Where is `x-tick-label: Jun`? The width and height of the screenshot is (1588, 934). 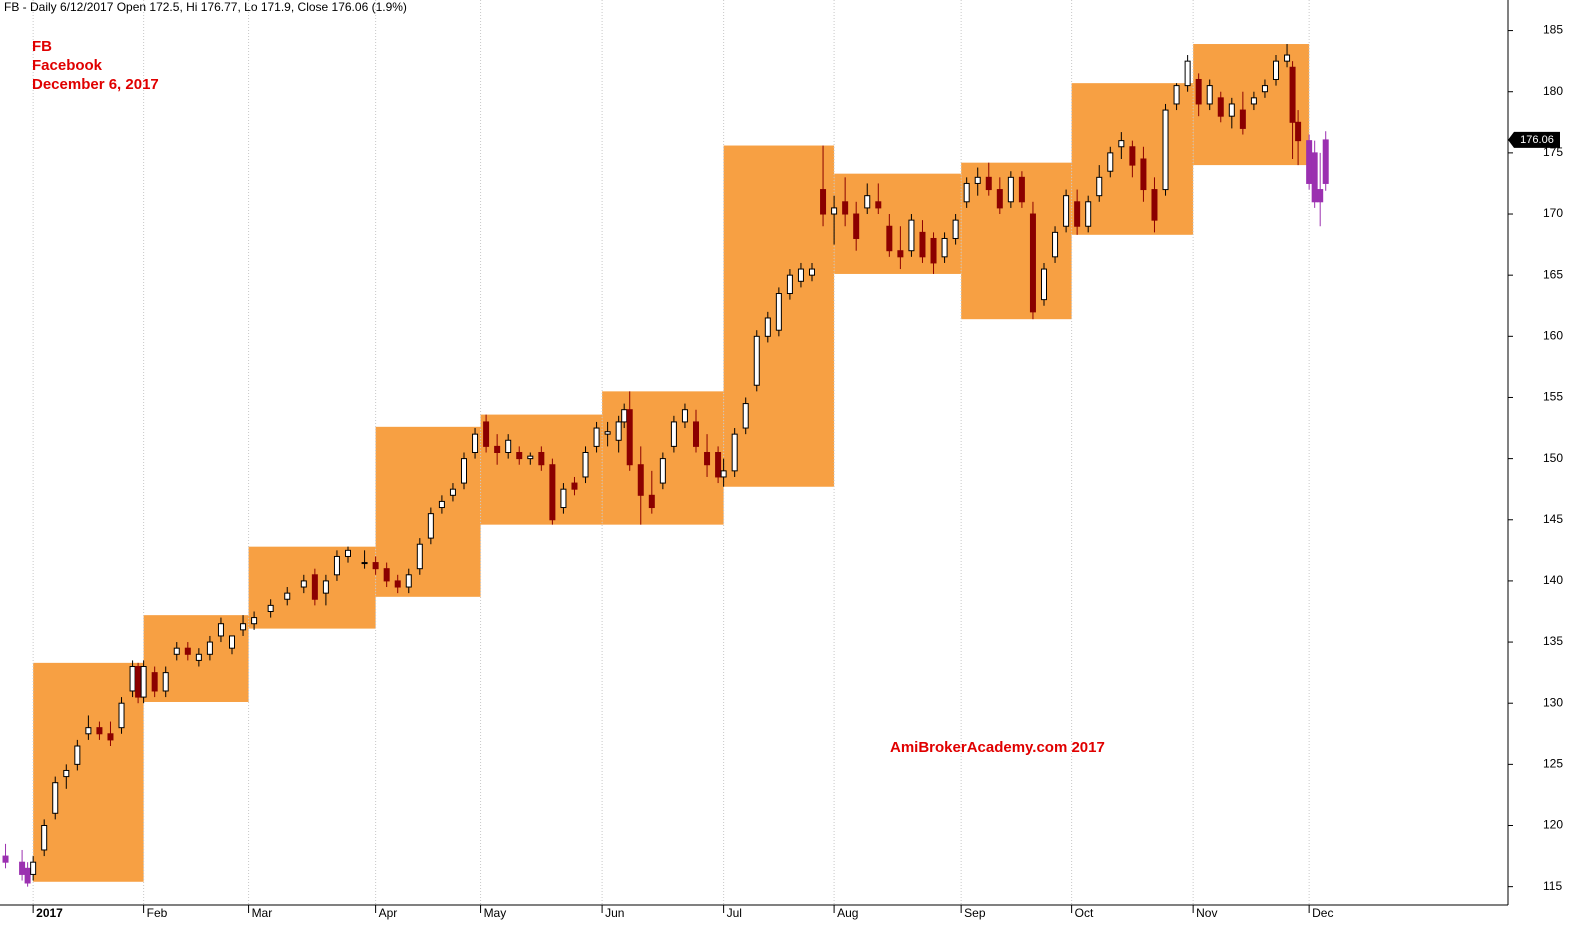
x-tick-label: Jun is located at coordinates (614, 913).